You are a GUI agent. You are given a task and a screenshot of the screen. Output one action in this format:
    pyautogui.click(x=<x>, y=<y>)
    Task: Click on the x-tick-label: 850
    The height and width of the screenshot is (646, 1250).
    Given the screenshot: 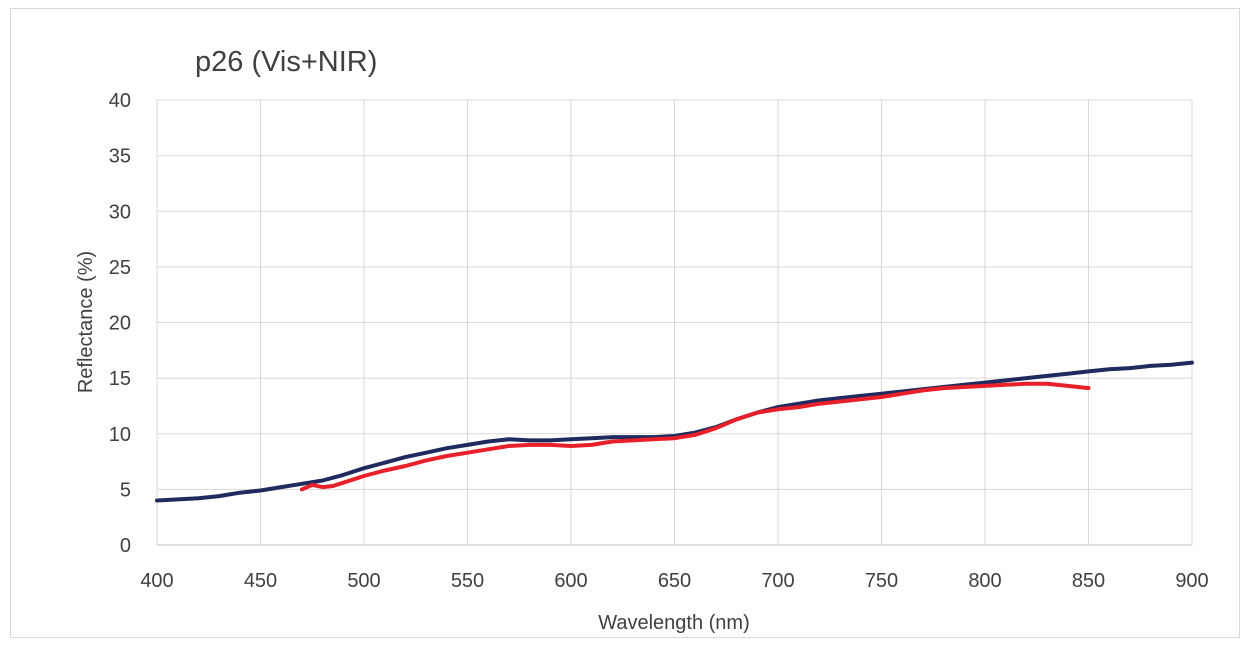 What is the action you would take?
    pyautogui.click(x=1088, y=581)
    